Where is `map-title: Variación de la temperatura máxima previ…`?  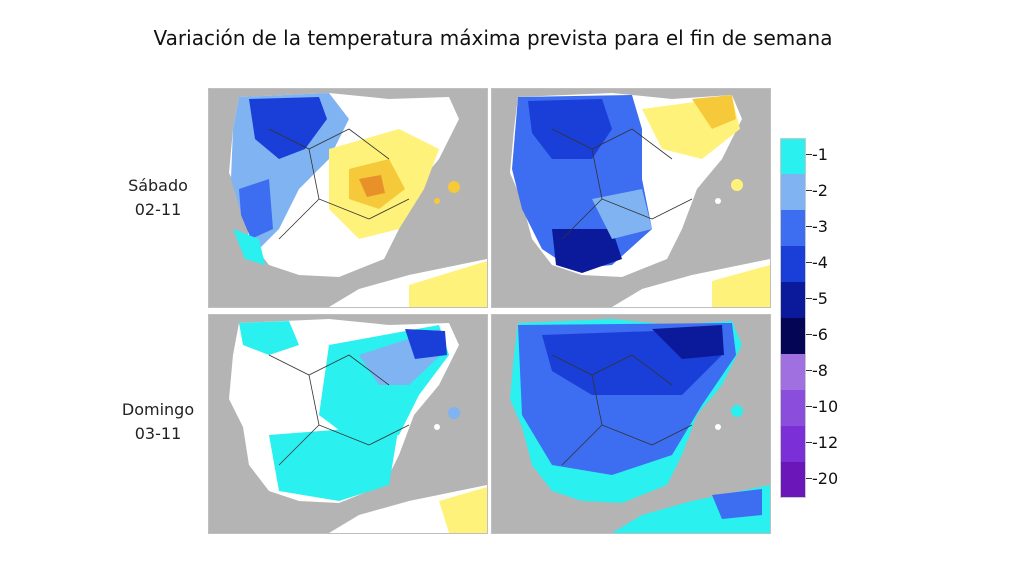
map-title: Variación de la temperatura máxima previ… is located at coordinates (493, 38).